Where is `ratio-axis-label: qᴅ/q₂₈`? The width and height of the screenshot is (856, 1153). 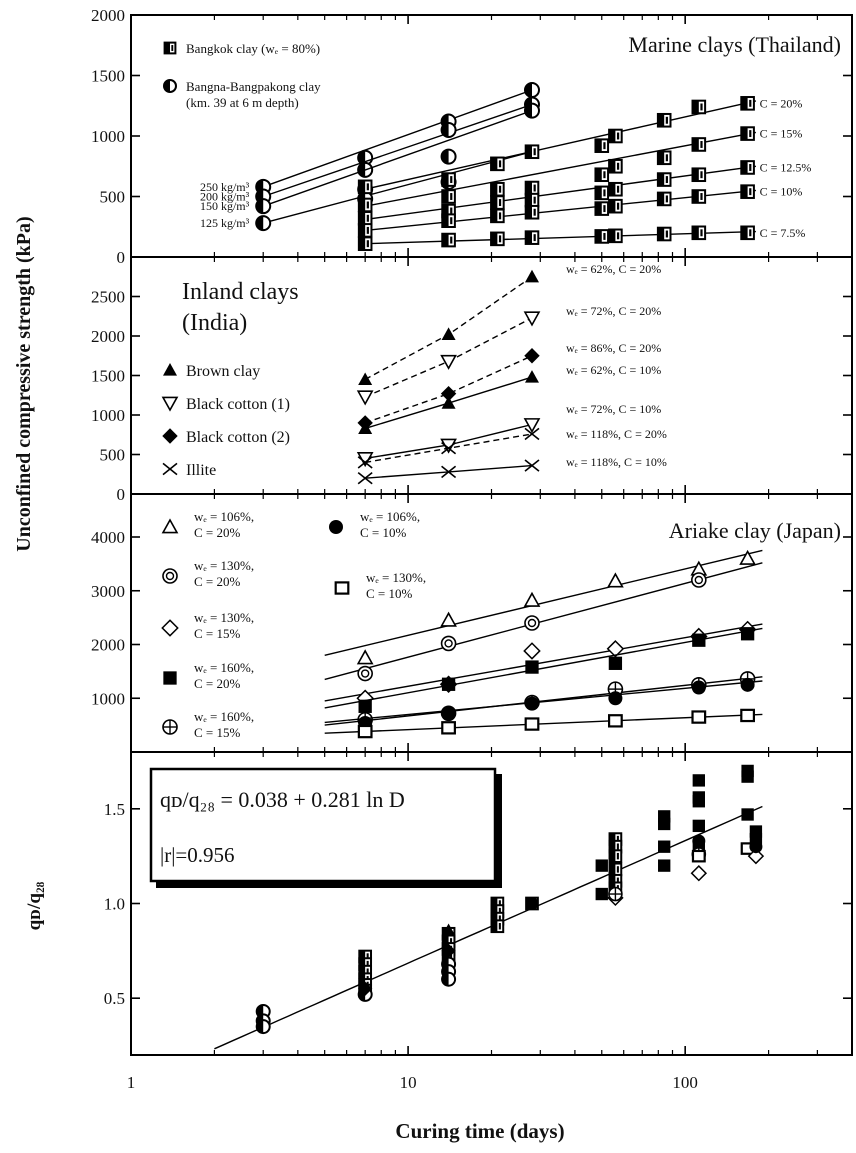 ratio-axis-label: qᴅ/q₂₈ is located at coordinates (34, 905).